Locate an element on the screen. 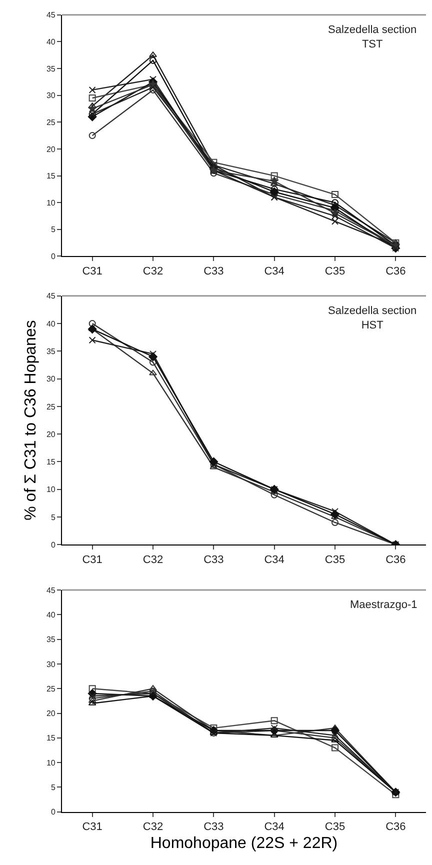  y-axis-title: % of Σ C31 to C36 Hopanes is located at coordinates (31, 420).